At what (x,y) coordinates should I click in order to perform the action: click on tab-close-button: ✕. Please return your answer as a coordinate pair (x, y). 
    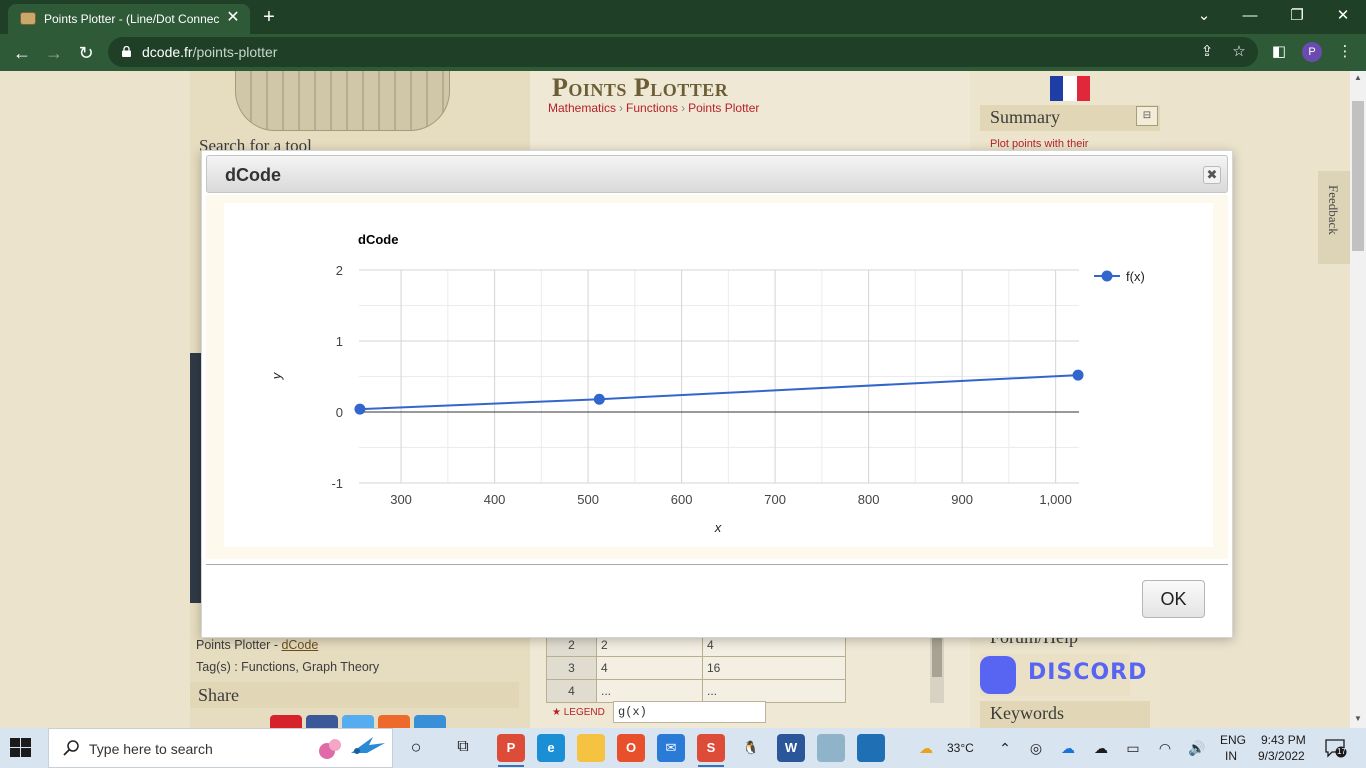
    Looking at the image, I should click on (233, 17).